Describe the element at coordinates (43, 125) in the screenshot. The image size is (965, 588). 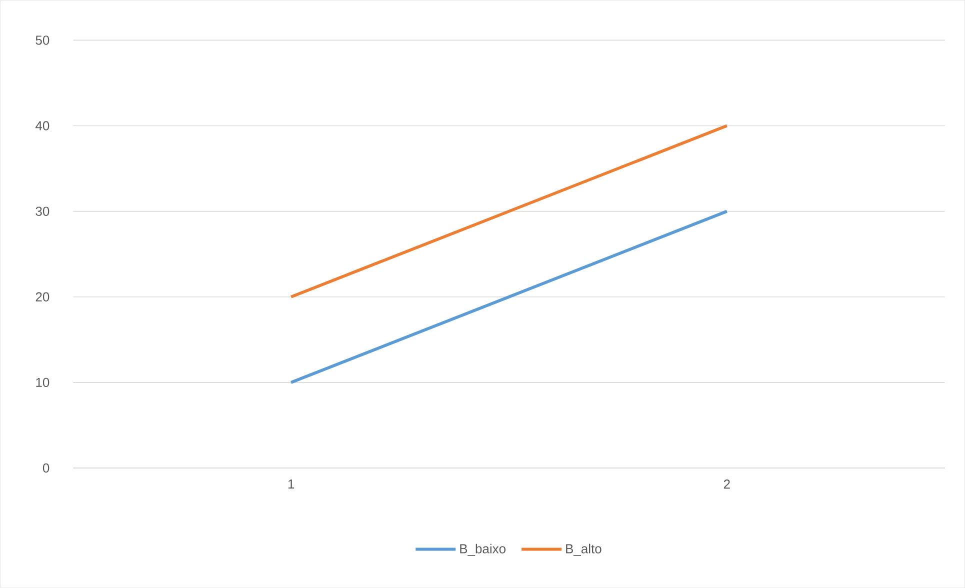
I see `y-tick-label: 40` at that location.